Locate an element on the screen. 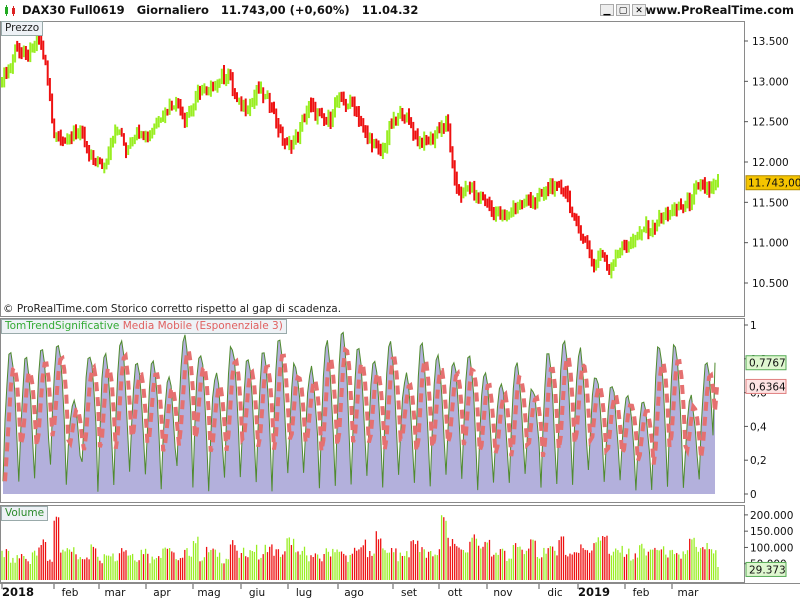 Image resolution: width=800 pixels, height=600 pixels. volume-last-badge is located at coordinates (766, 569).